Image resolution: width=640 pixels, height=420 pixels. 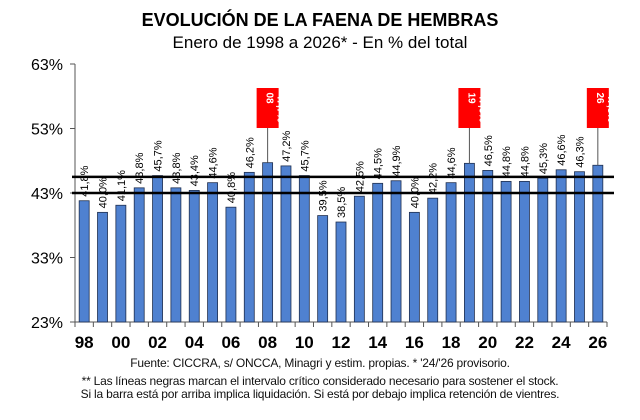 I want to click on bar-1999, so click(x=102, y=267).